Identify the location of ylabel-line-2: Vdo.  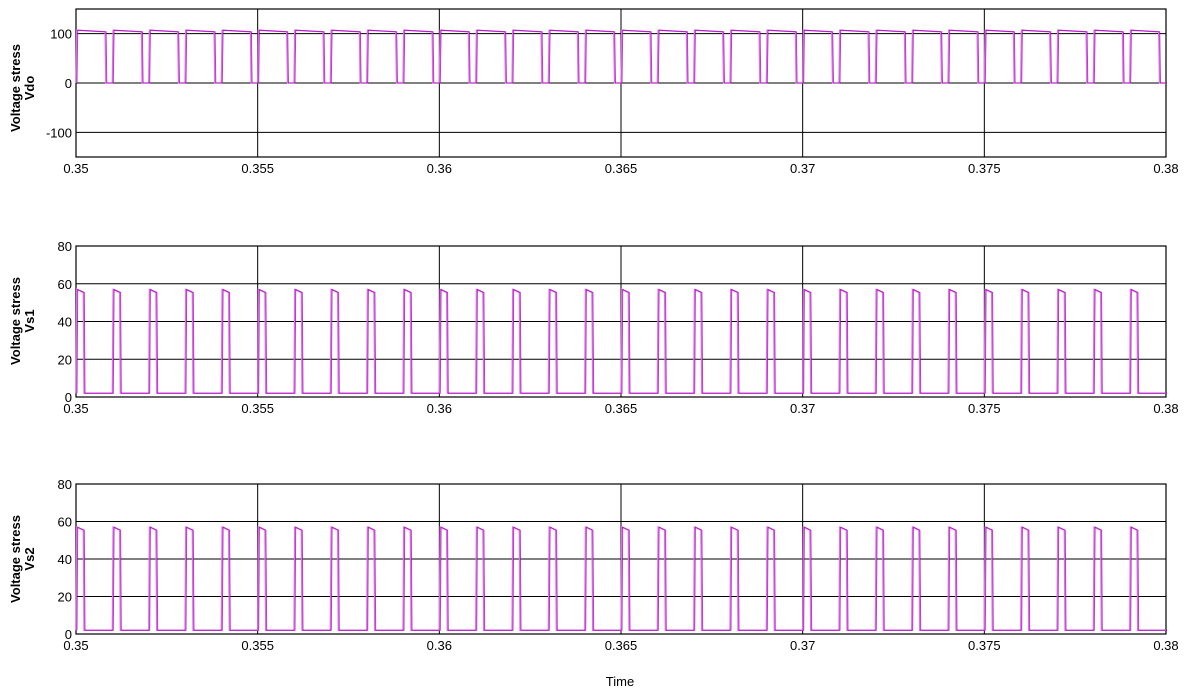
(29, 88).